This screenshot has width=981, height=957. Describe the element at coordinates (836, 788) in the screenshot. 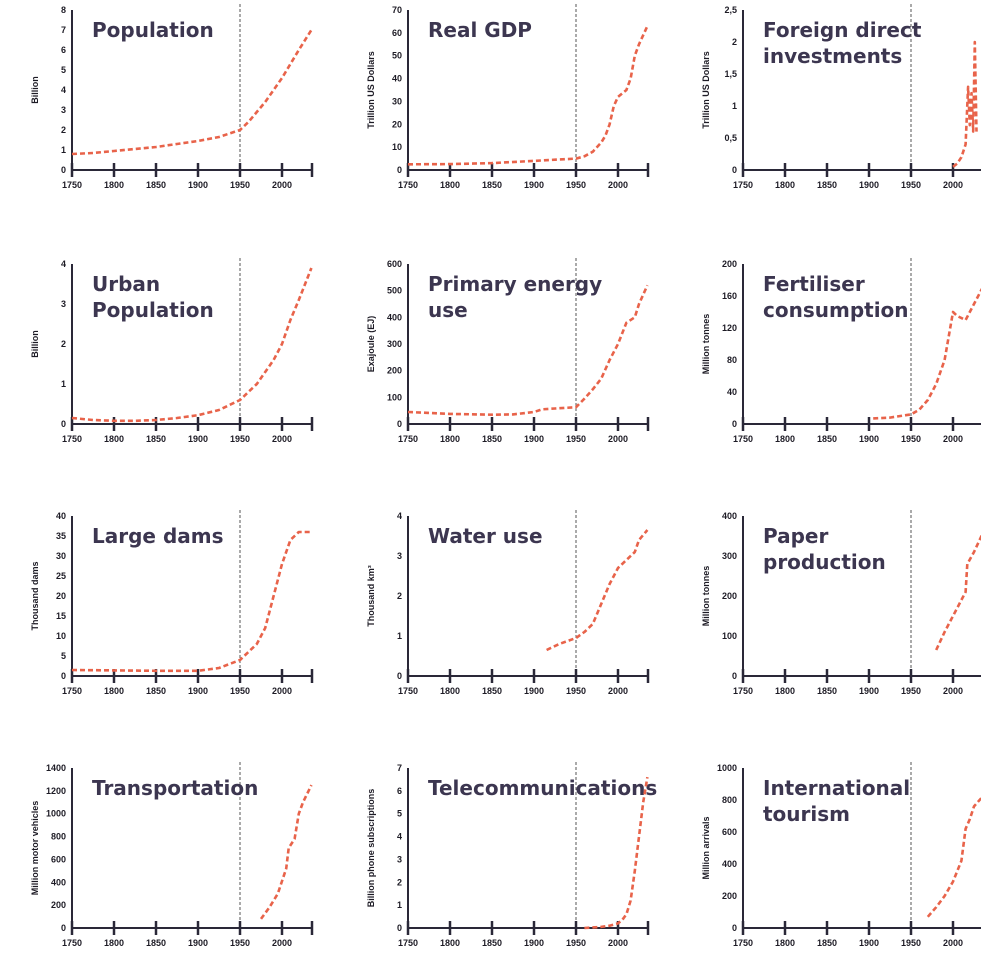

I see `chart-title: International` at that location.